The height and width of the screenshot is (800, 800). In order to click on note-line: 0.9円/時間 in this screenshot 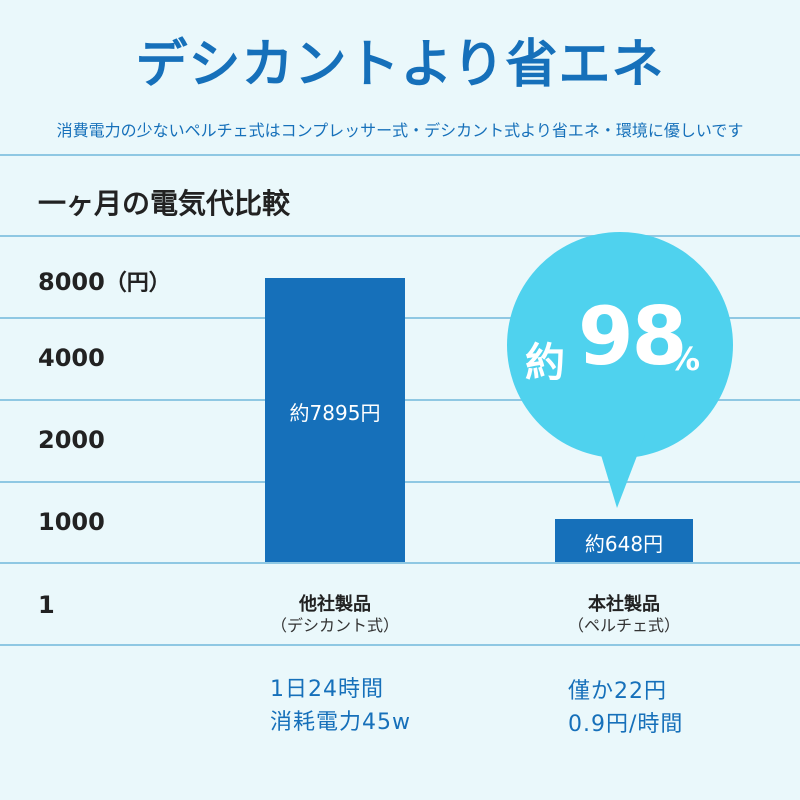, I will do `click(626, 724)`.